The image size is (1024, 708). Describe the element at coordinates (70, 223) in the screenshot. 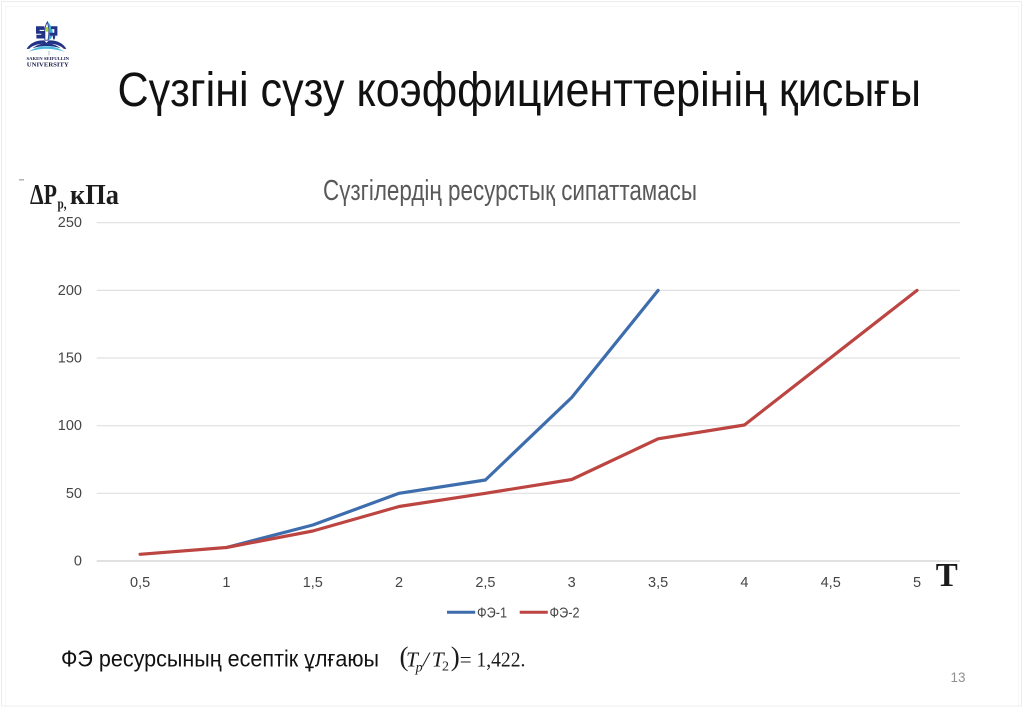

I see `svg-text: 250` at that location.